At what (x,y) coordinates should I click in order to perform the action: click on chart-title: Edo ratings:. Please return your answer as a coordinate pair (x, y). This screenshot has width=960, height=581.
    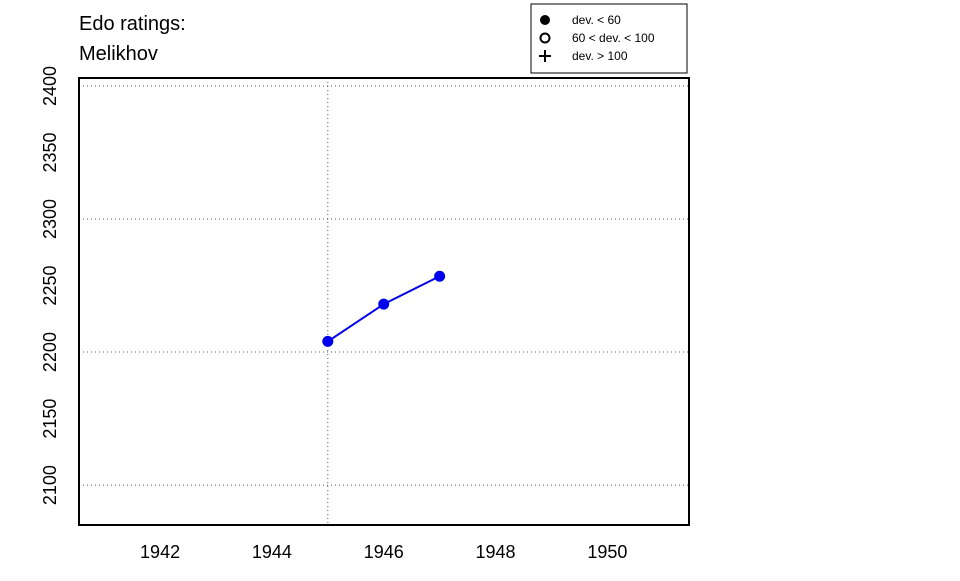
    Looking at the image, I should click on (132, 24).